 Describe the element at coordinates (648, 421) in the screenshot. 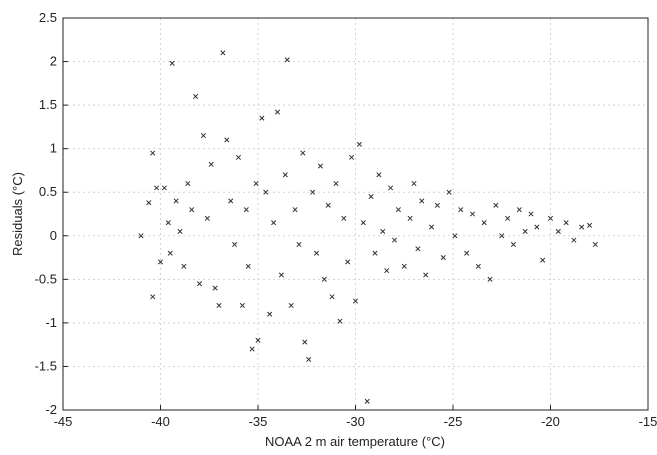

I see `x-tick-label: -15` at that location.